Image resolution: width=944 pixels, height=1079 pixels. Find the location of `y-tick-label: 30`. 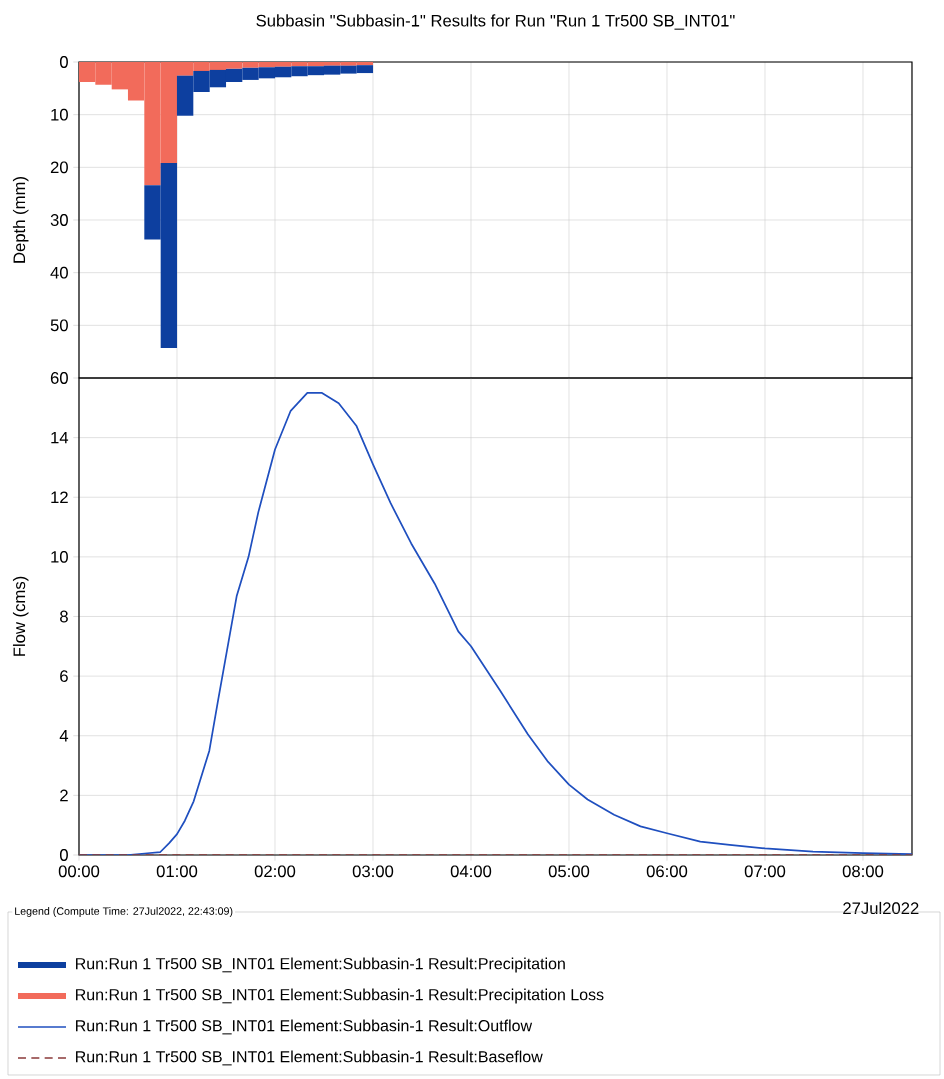

y-tick-label: 30 is located at coordinates (59, 220).